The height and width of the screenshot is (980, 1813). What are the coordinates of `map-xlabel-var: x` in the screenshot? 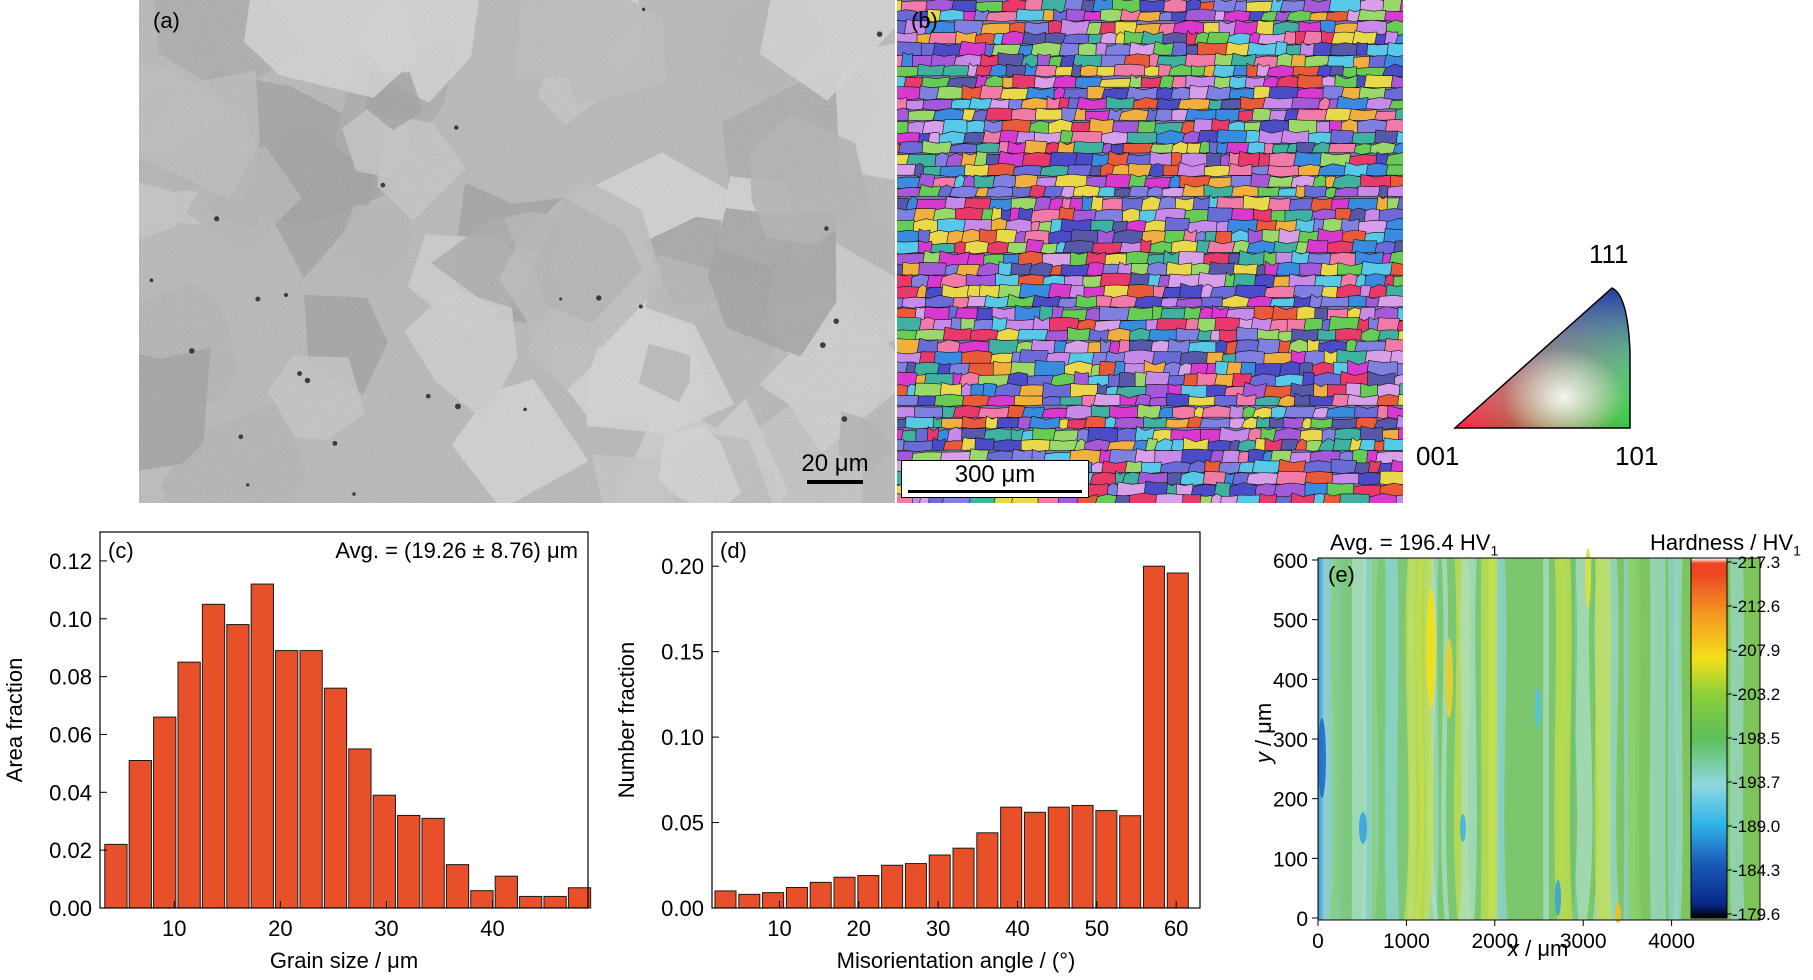 It's located at (1513, 948).